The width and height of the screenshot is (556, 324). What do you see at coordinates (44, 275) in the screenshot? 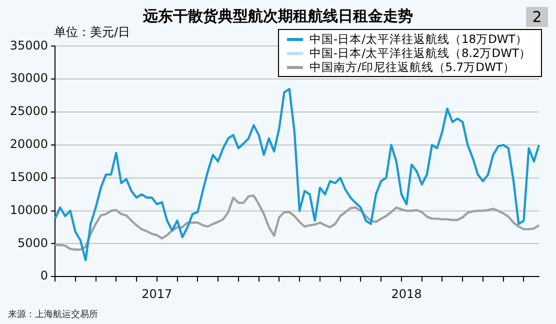
I see `y-tick-label: 0` at bounding box center [44, 275].